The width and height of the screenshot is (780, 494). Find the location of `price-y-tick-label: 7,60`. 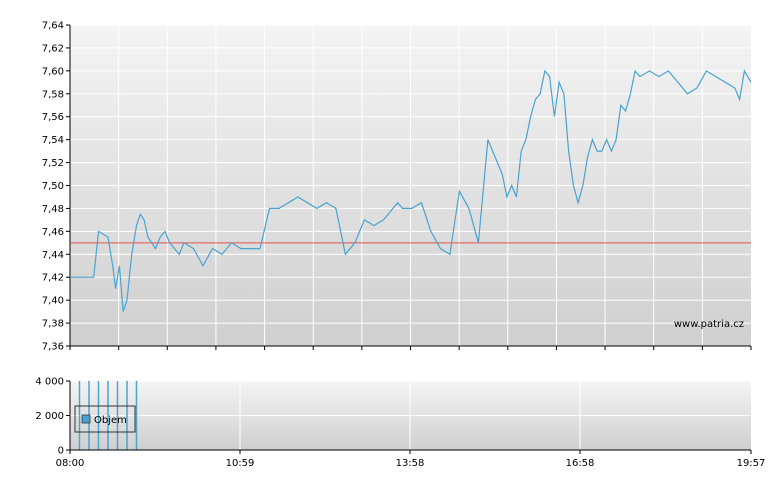

price-y-tick-label: 7,60 is located at coordinates (53, 71).